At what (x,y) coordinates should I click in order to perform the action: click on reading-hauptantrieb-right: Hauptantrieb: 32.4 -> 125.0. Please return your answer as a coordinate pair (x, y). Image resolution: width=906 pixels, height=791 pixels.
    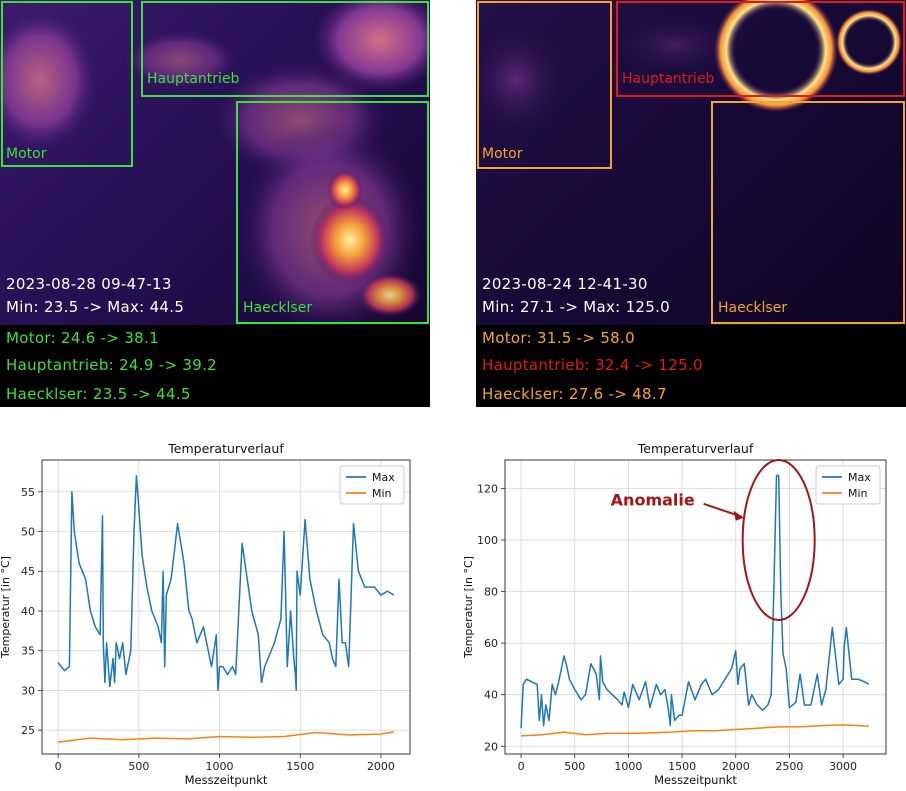
    Looking at the image, I should click on (592, 365).